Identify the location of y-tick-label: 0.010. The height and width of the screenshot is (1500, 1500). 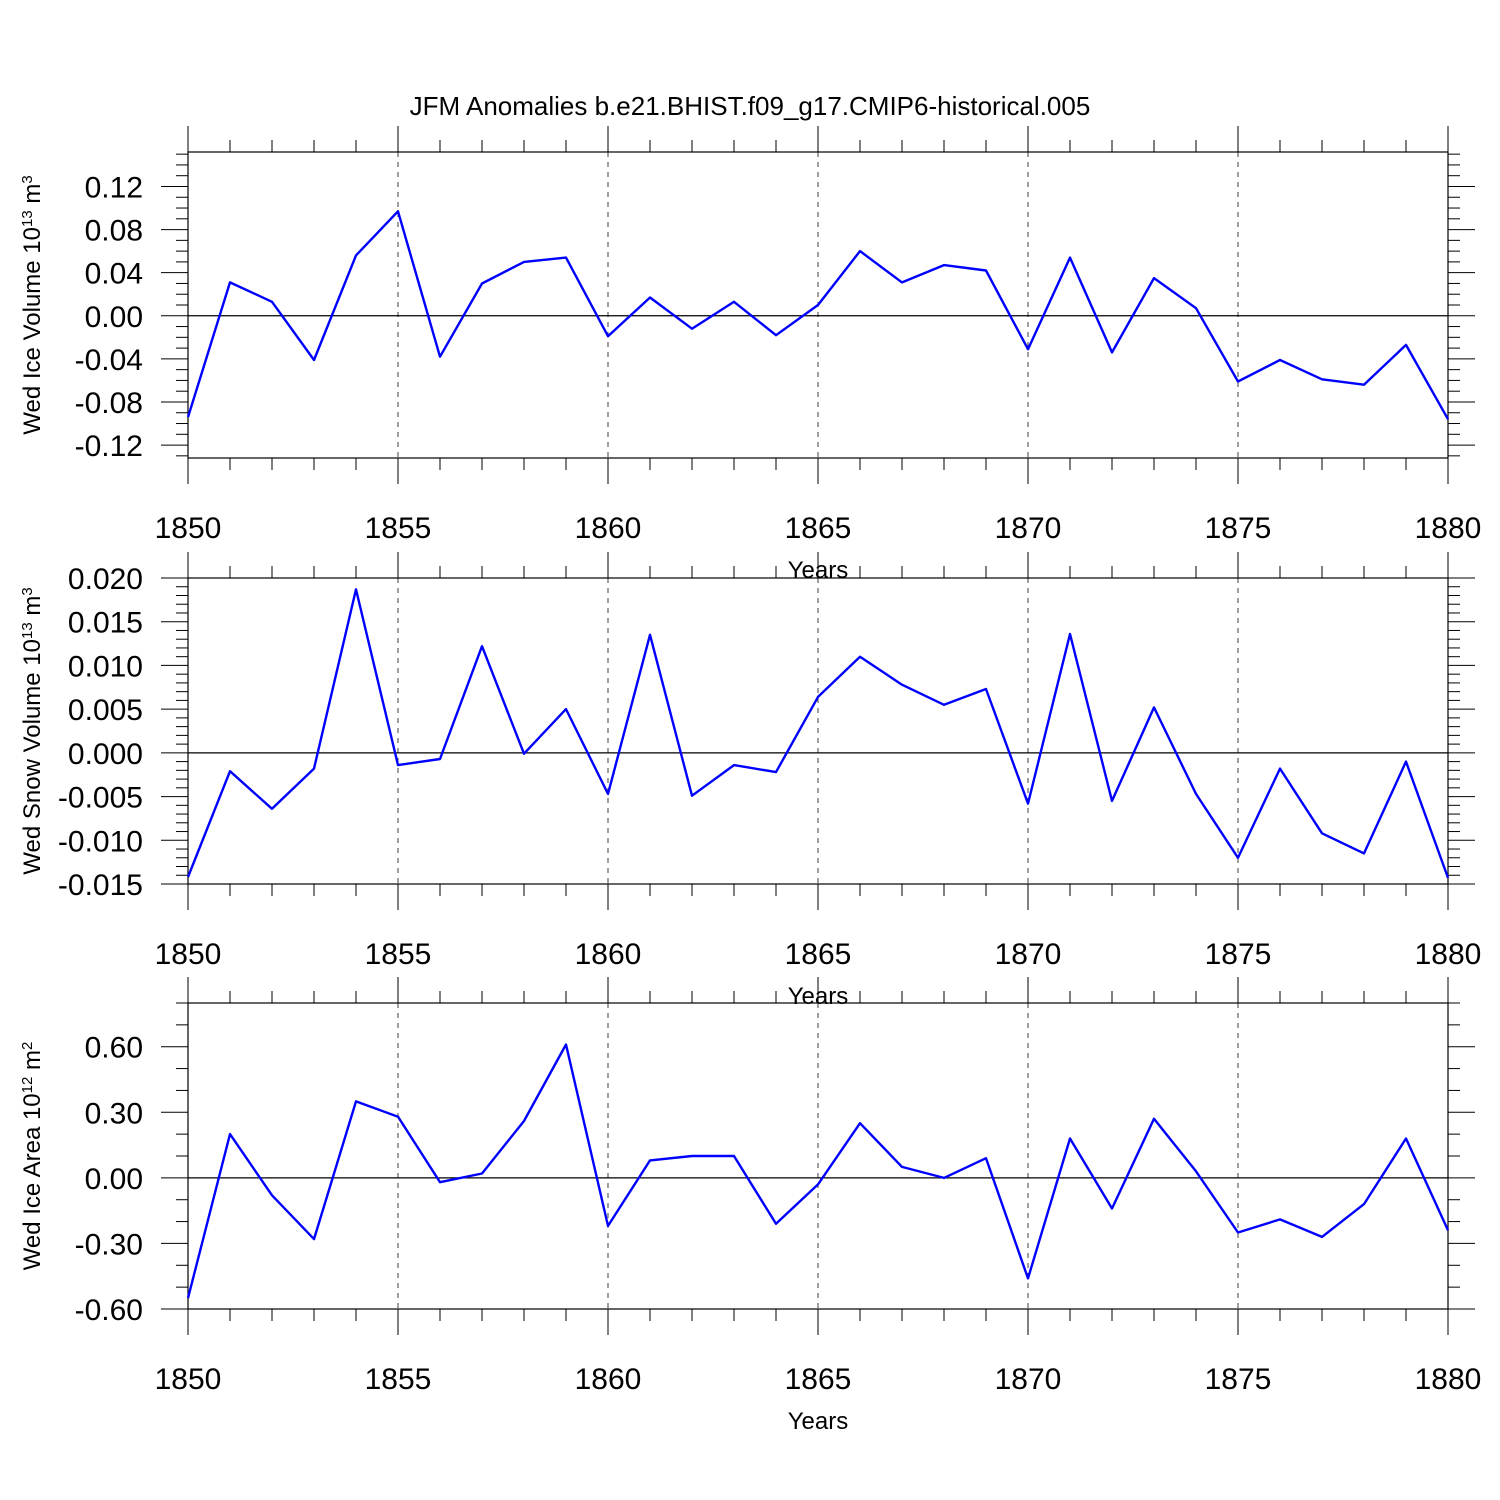
(105, 666).